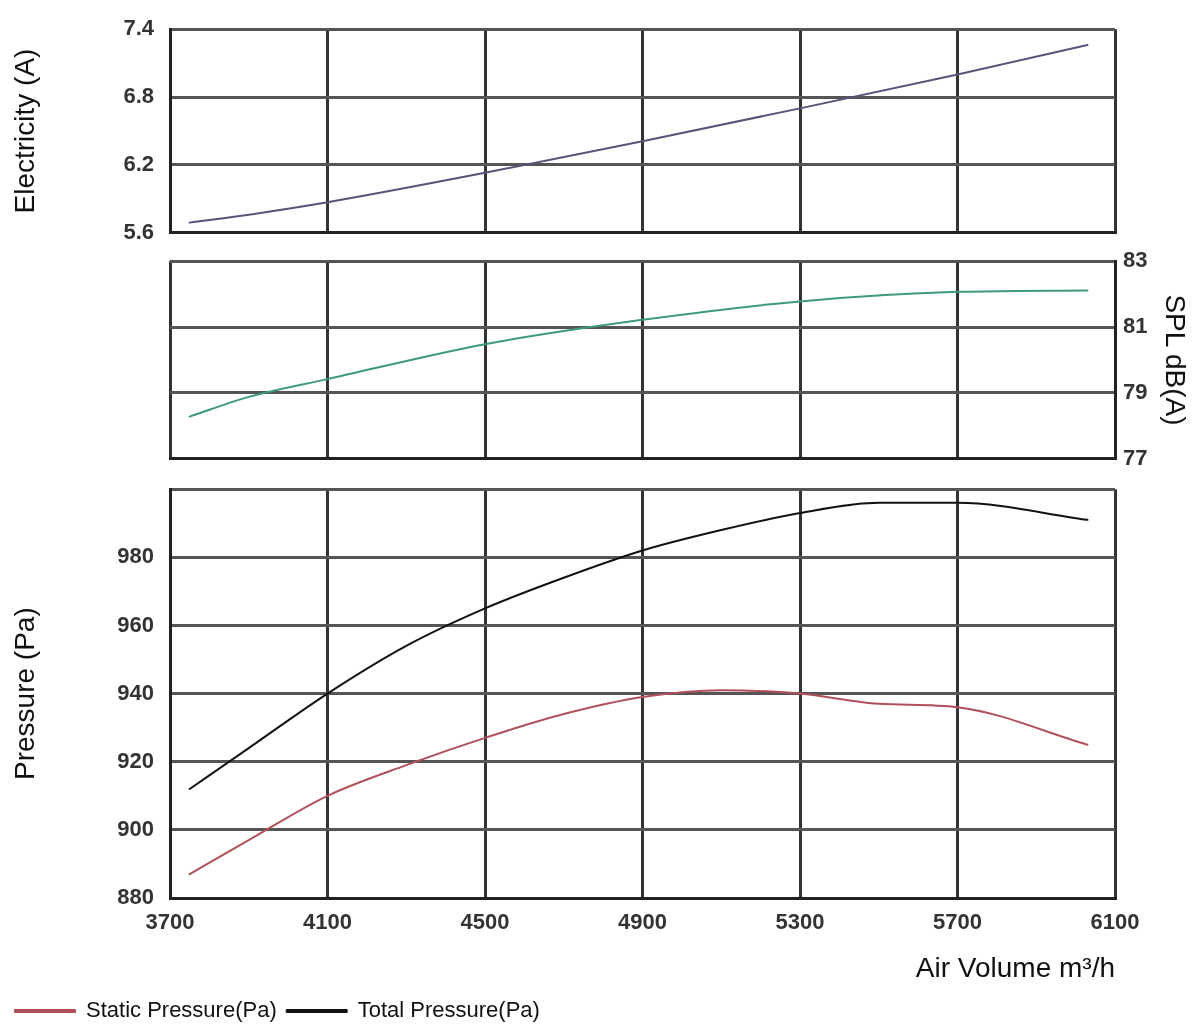 The width and height of the screenshot is (1200, 1036). I want to click on x-tick-label: 4500, so click(485, 922).